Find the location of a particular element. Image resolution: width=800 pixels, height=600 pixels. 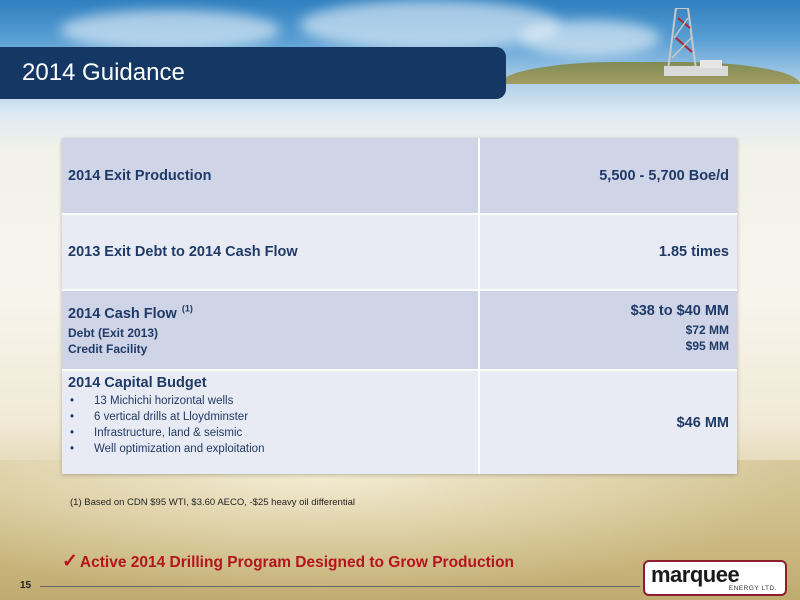

list-item: Infrastructure, land & seismic is located at coordinates (270, 433).